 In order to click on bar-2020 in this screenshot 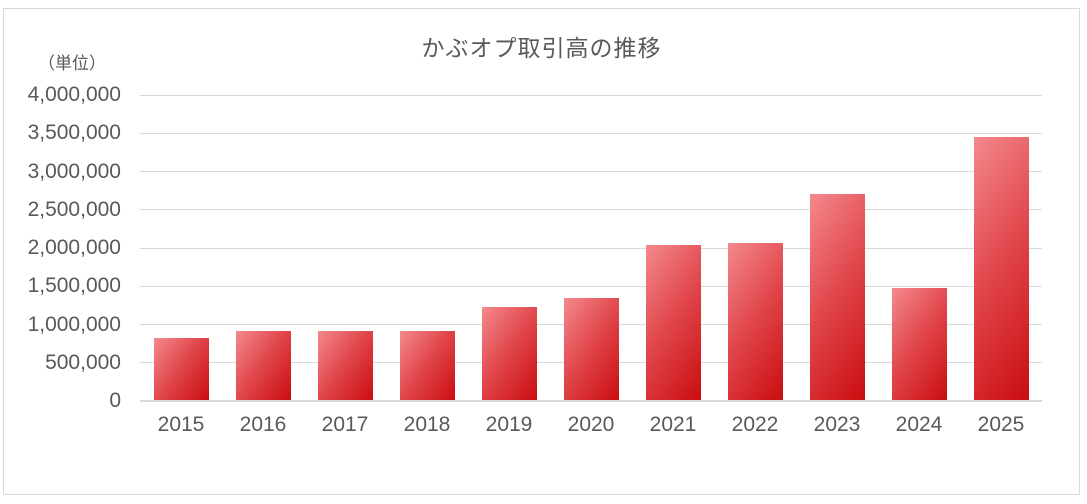, I will do `click(591, 348)`.